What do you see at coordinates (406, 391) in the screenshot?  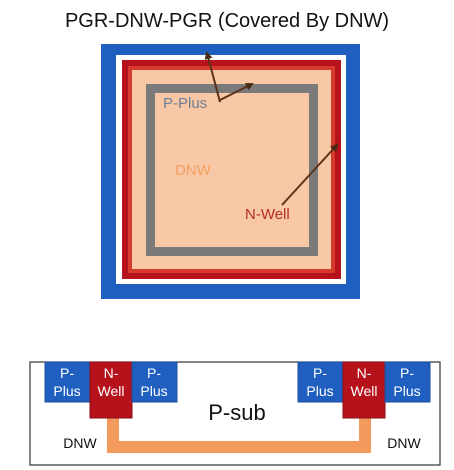 I see `right-p-plus-outer-label-2: Plus` at bounding box center [406, 391].